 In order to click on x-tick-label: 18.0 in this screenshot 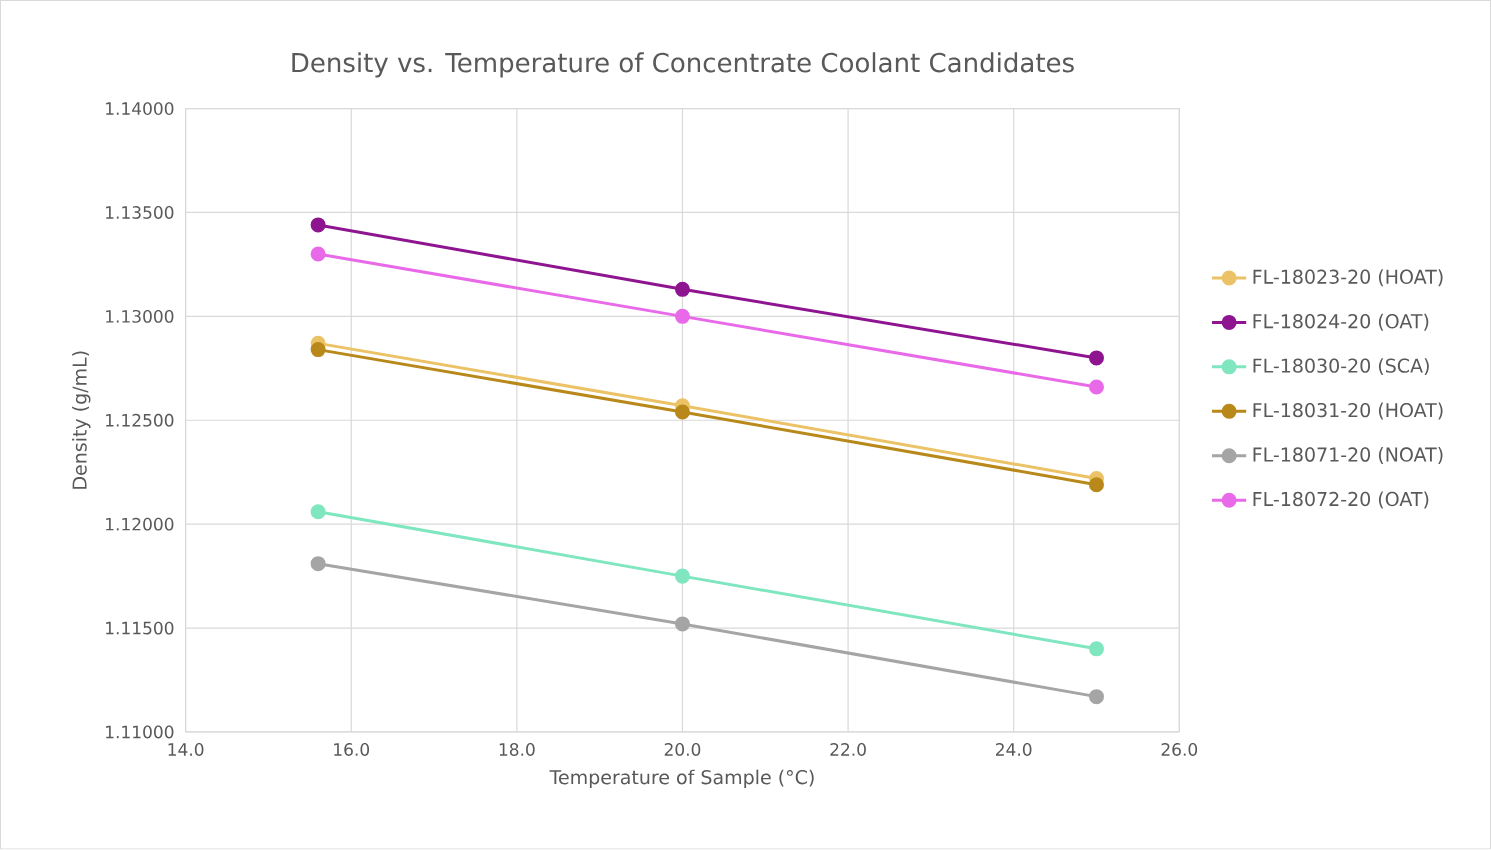, I will do `click(517, 750)`.